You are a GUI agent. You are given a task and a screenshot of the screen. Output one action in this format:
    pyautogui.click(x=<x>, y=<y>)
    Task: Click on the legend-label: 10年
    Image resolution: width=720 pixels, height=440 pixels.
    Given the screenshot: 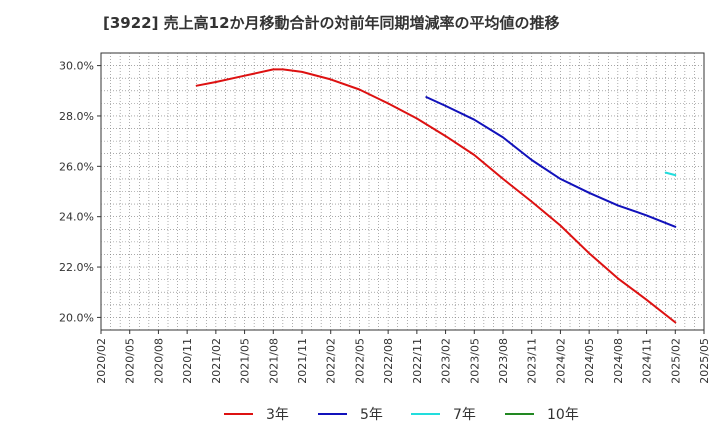 What is the action you would take?
    pyautogui.click(x=563, y=415)
    